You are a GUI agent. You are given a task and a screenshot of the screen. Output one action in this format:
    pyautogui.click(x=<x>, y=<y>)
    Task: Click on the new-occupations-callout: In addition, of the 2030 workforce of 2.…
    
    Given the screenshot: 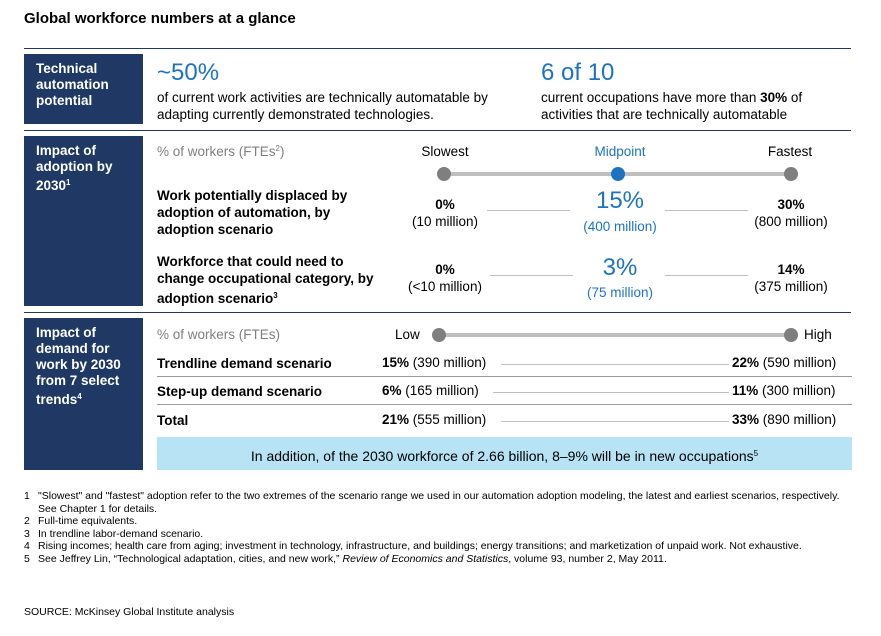 What is the action you would take?
    pyautogui.click(x=504, y=453)
    